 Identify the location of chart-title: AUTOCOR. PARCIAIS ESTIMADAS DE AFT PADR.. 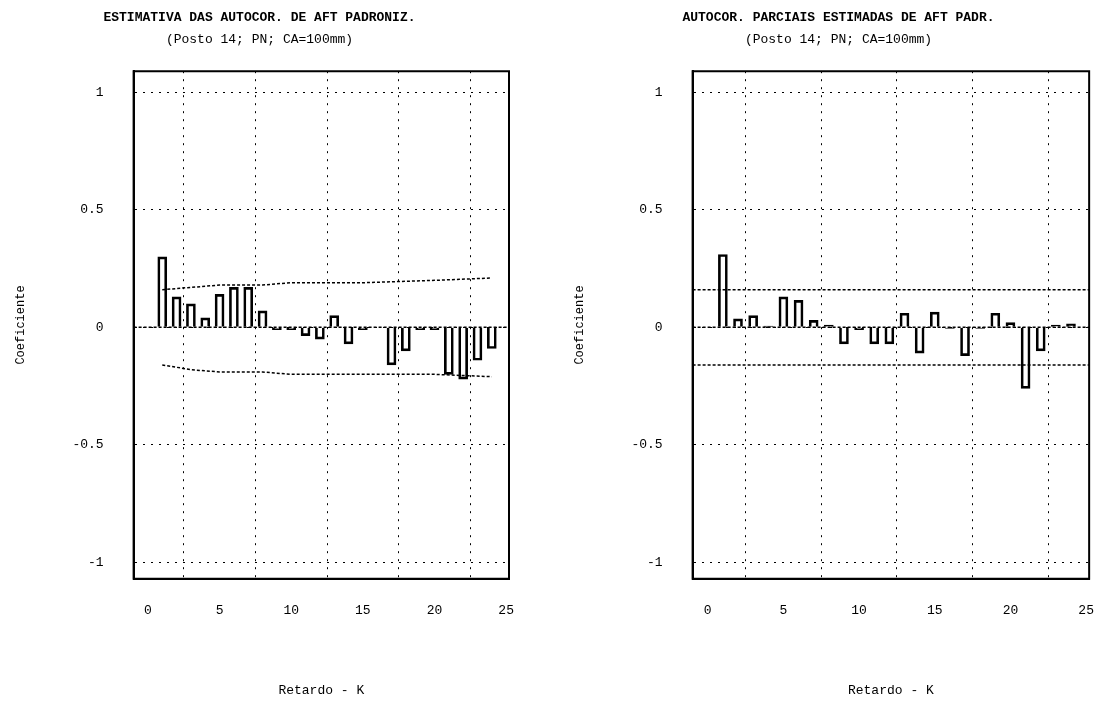
(838, 18).